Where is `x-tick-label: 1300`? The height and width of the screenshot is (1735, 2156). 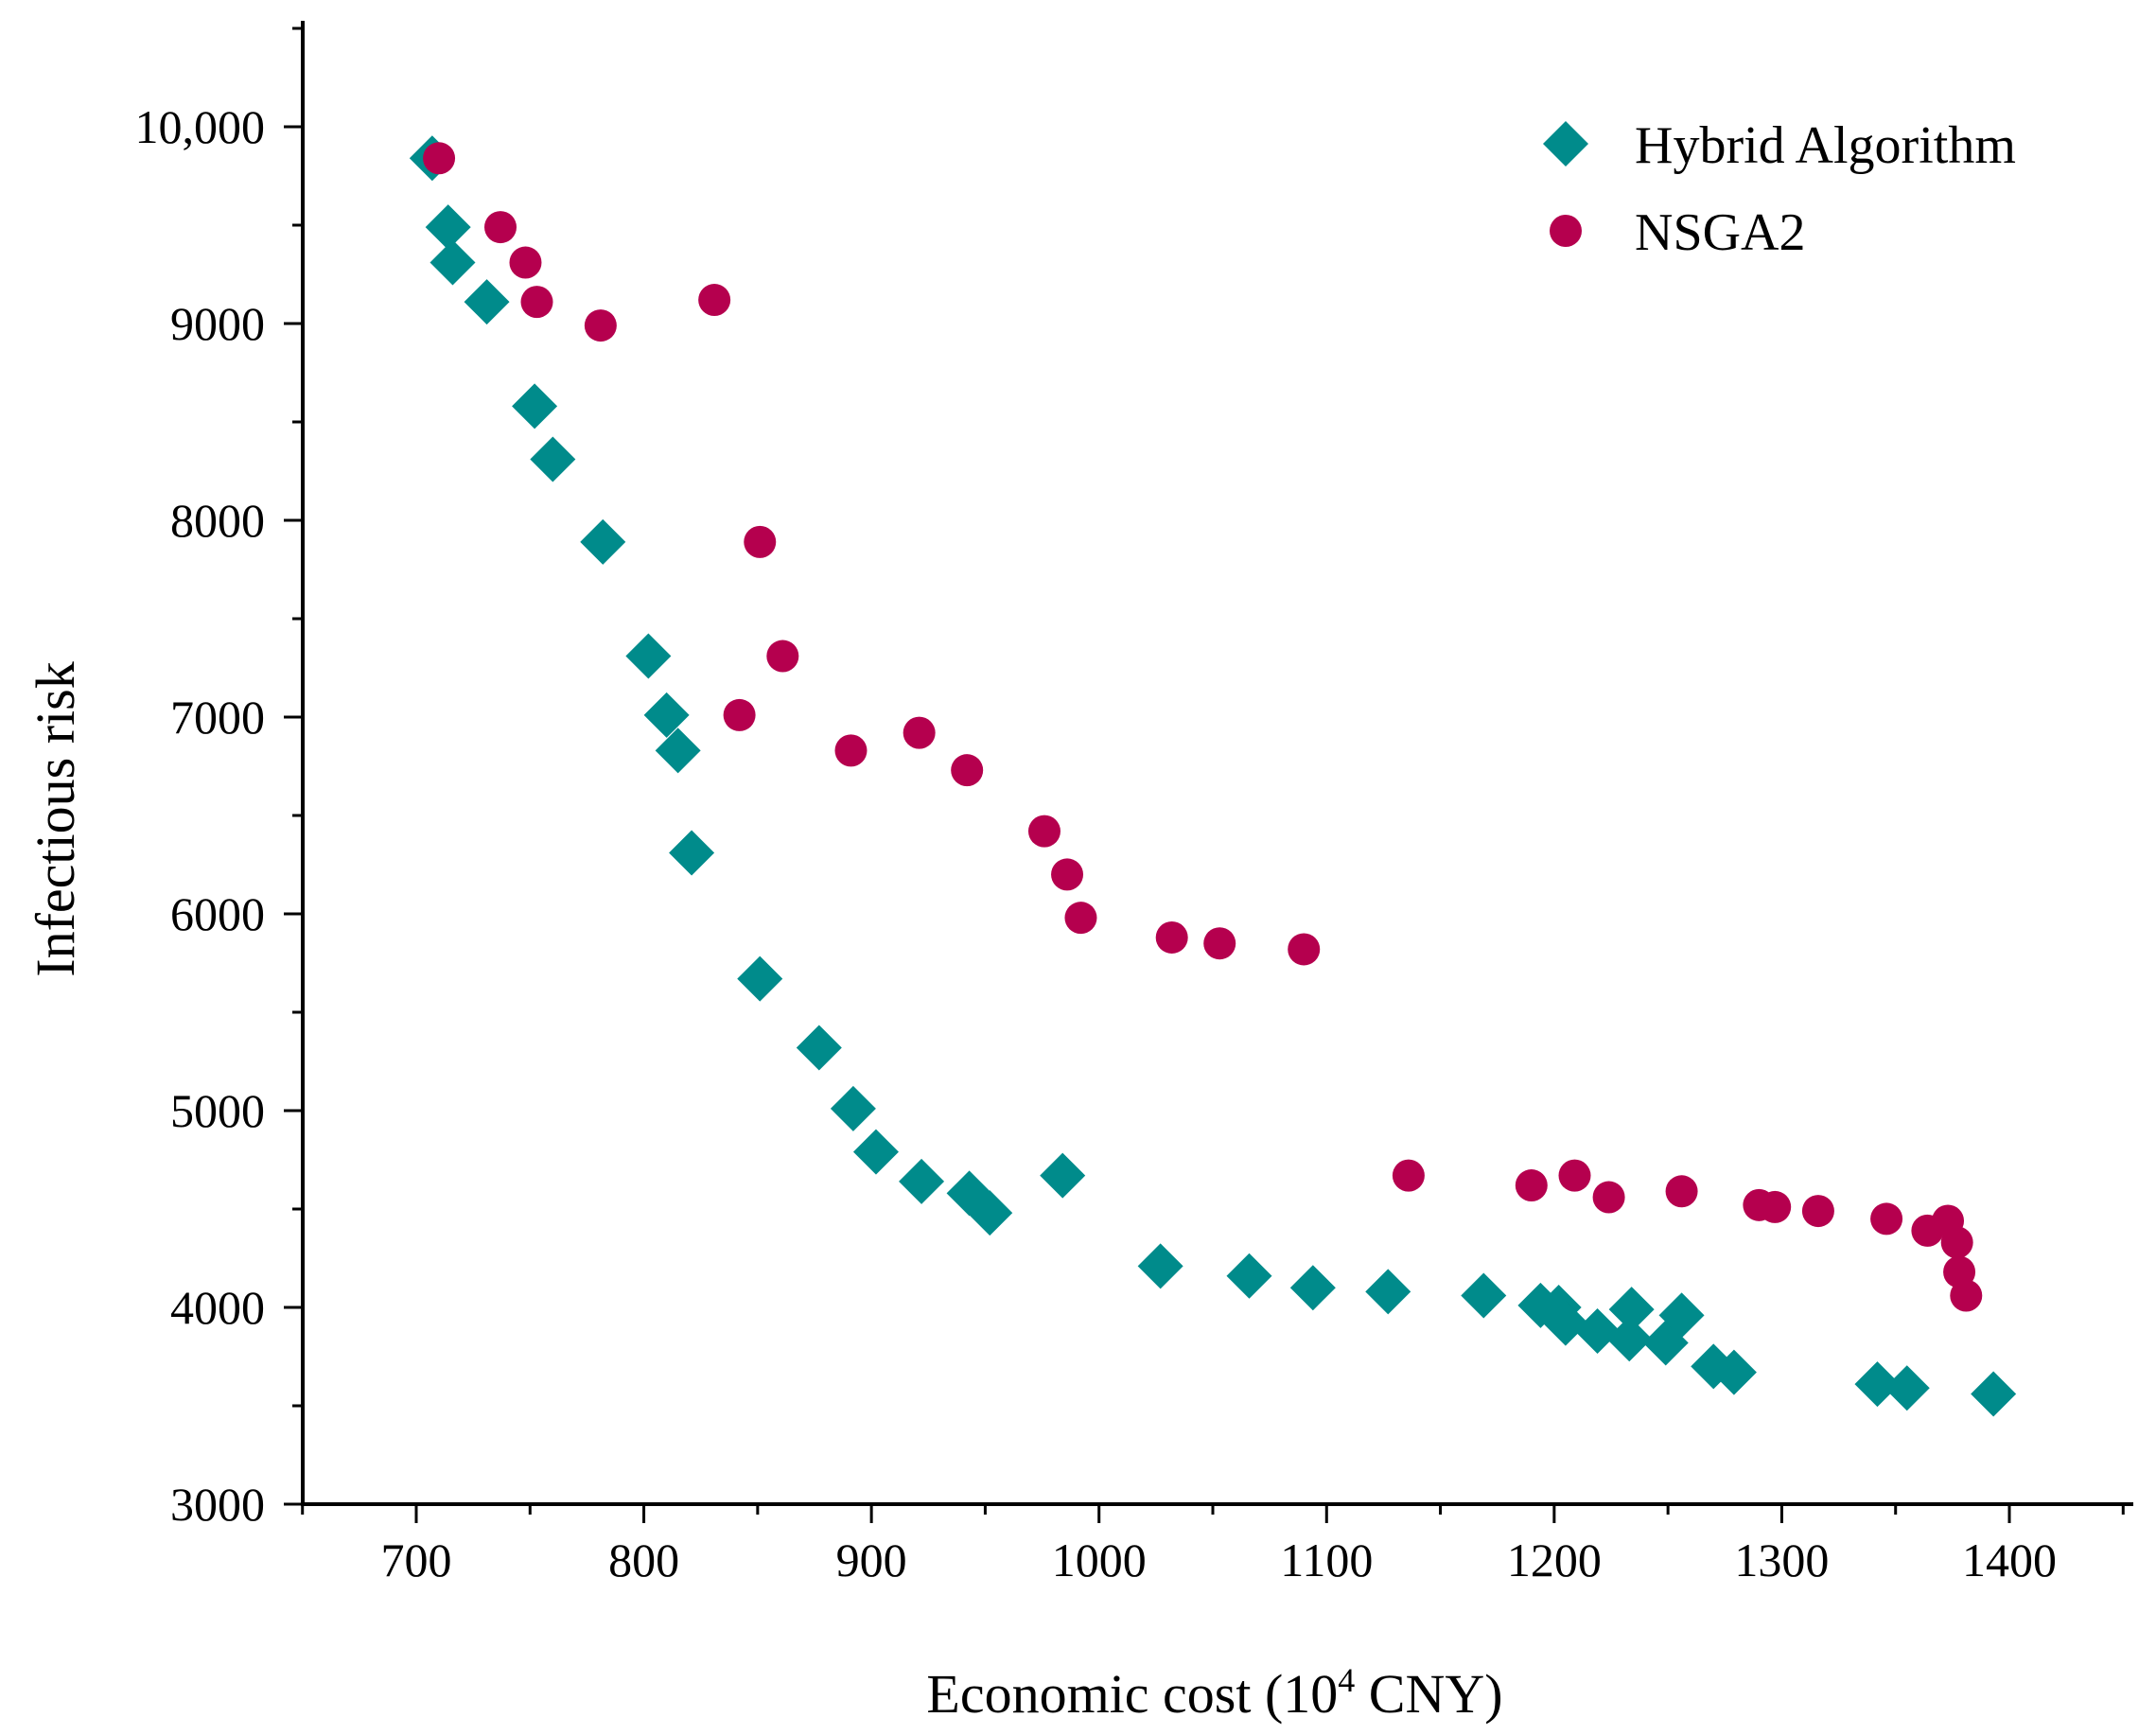
x-tick-label: 1300 is located at coordinates (1781, 1559).